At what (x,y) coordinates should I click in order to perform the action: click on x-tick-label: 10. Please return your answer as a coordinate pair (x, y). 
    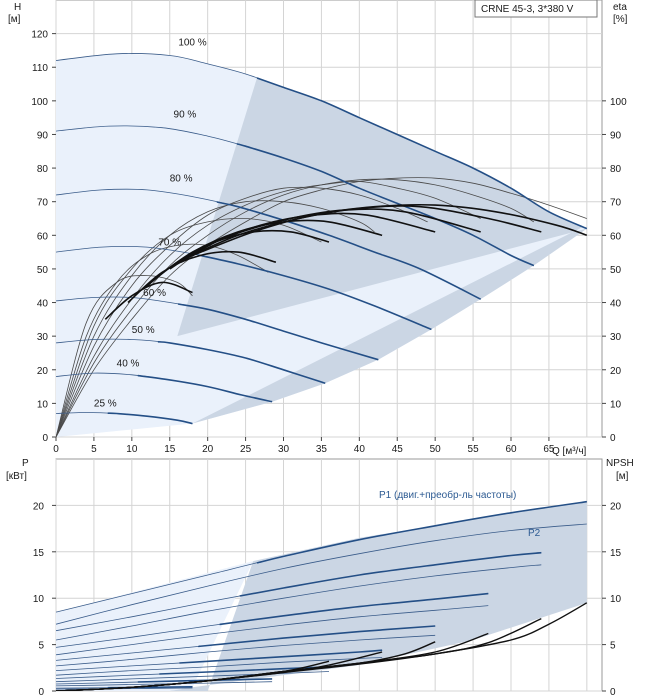
    Looking at the image, I should click on (132, 449).